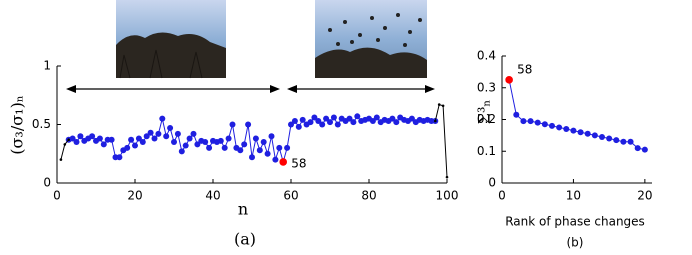 This screenshot has width=692, height=255. What do you see at coordinates (502, 196) in the screenshot?
I see `x-tick-label: 0` at bounding box center [502, 196].